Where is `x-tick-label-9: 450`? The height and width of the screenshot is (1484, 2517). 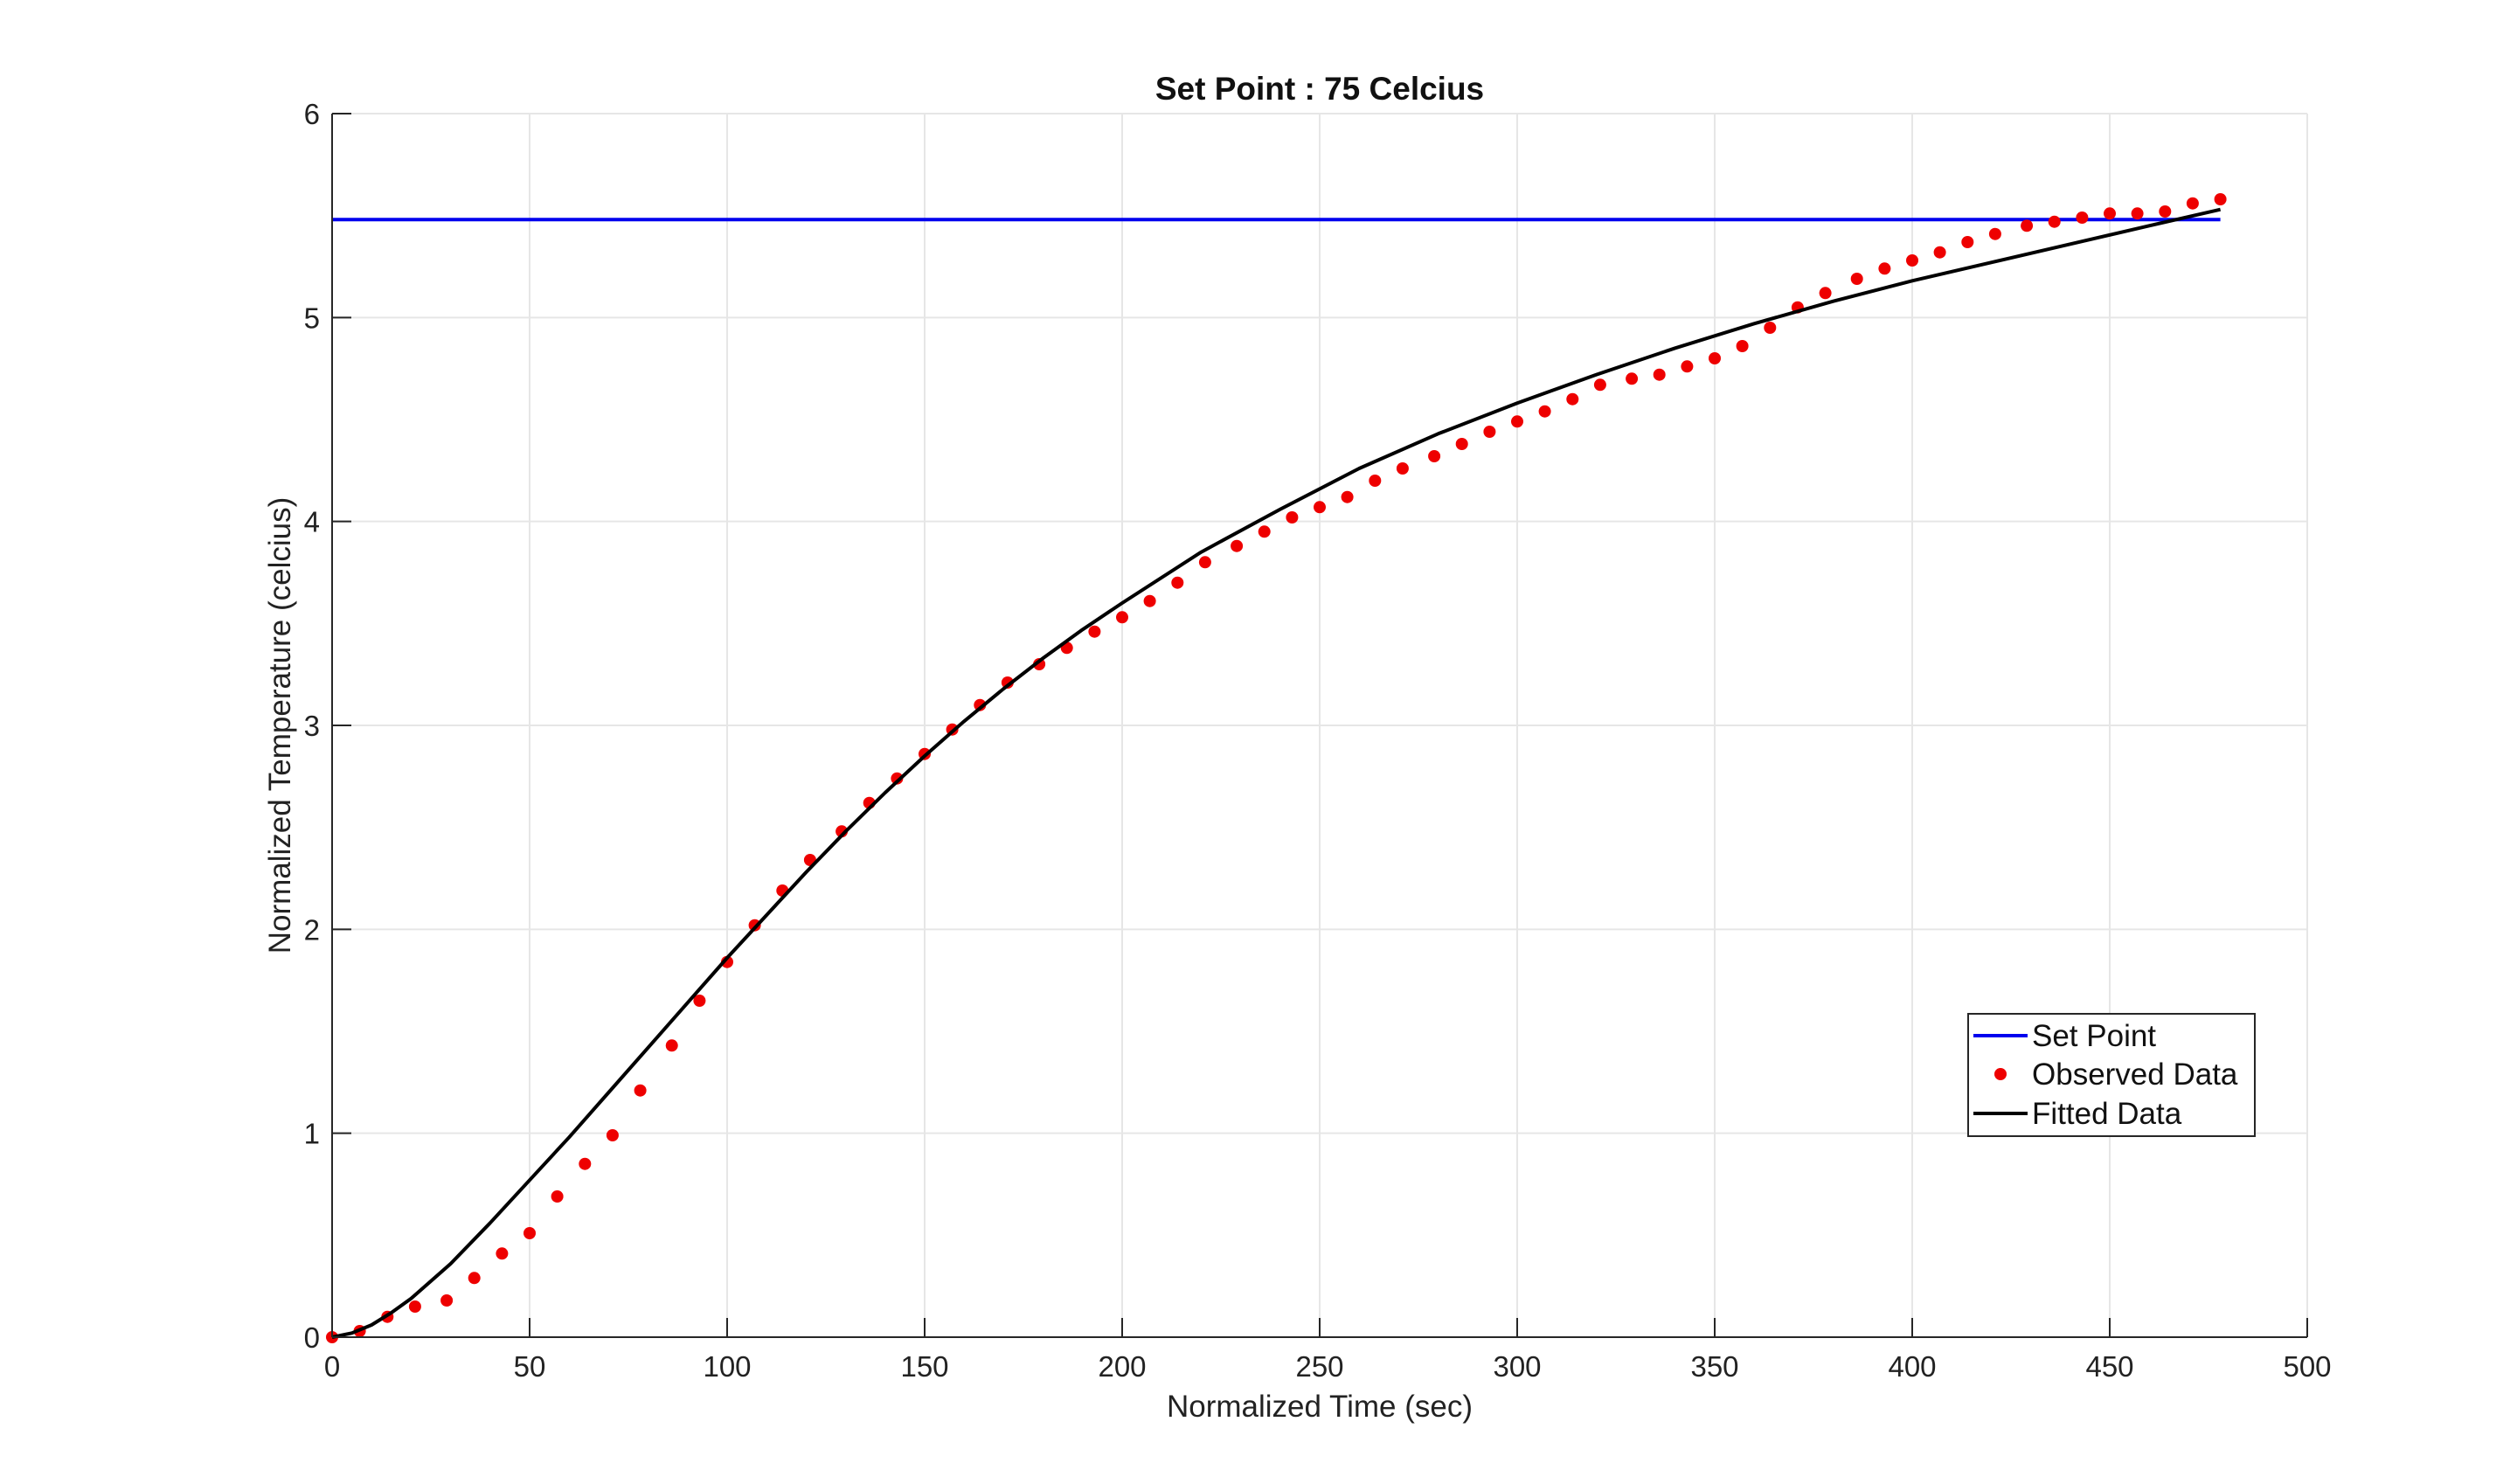 x-tick-label-9: 450 is located at coordinates (2109, 1366).